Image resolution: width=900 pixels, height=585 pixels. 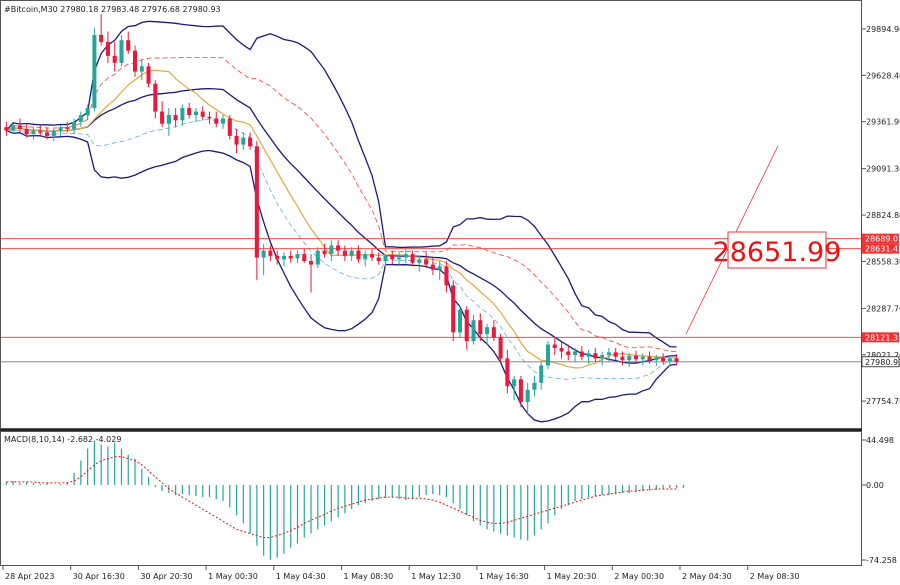 What do you see at coordinates (62, 439) in the screenshot?
I see `macd-title: MACD(8,10,14) -2.682 -4.029` at bounding box center [62, 439].